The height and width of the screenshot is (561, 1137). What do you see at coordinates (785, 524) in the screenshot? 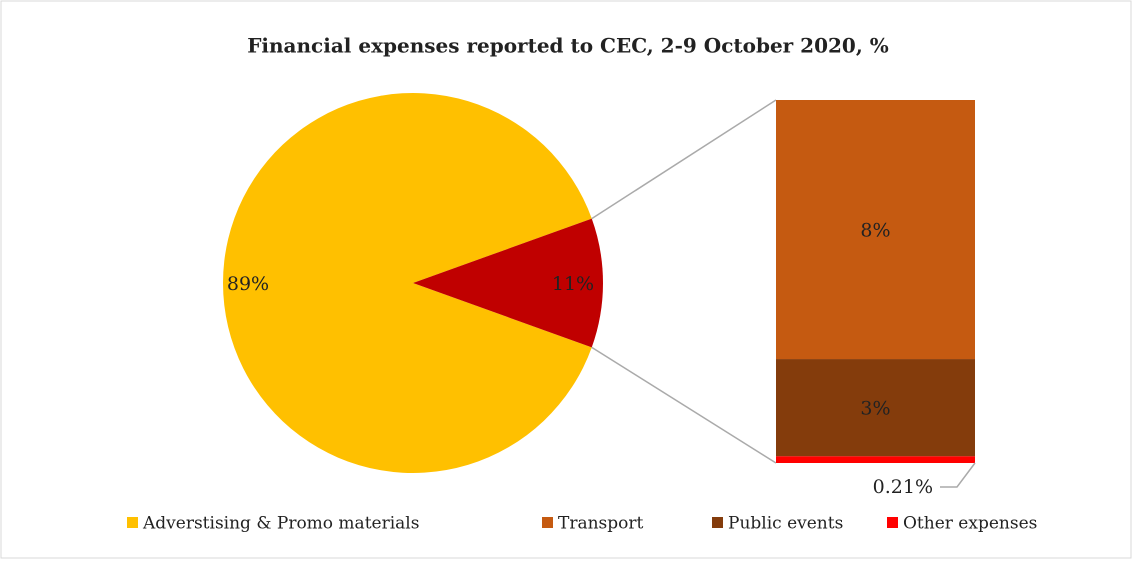
I see `legend-label: Public events` at bounding box center [785, 524].